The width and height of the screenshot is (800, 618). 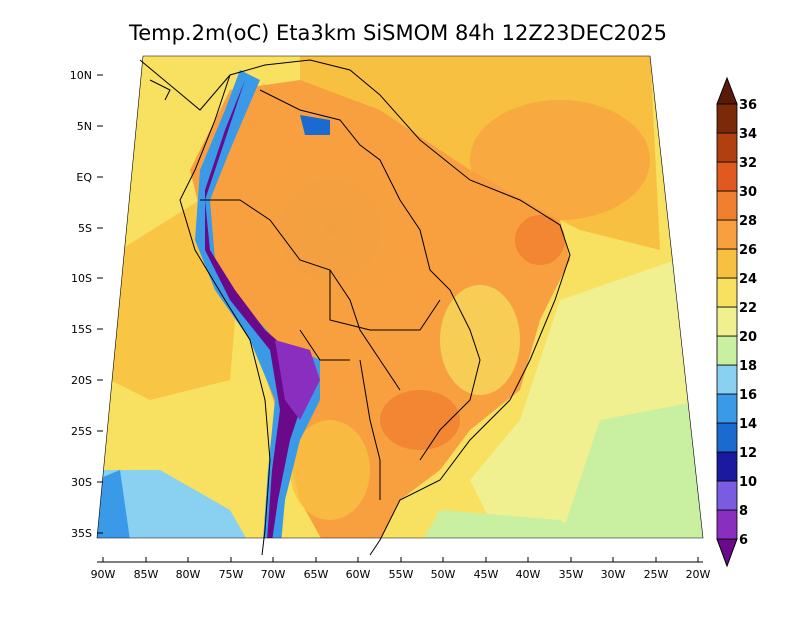 I want to click on colorbar-label: 26, so click(x=748, y=250).